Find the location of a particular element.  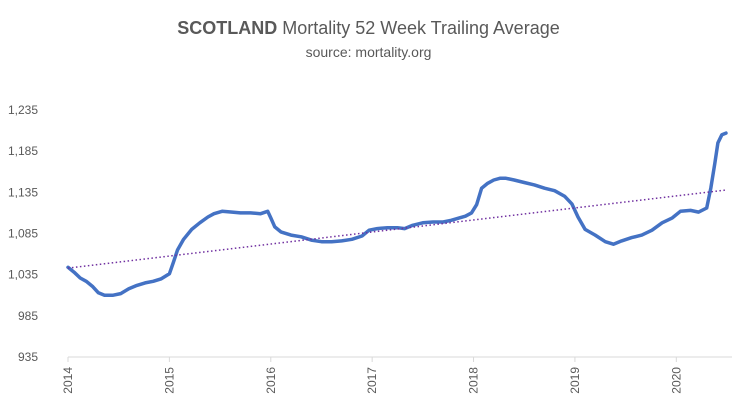

chart-title-rest: Mortality 52 Week Trailing Average is located at coordinates (418, 28).